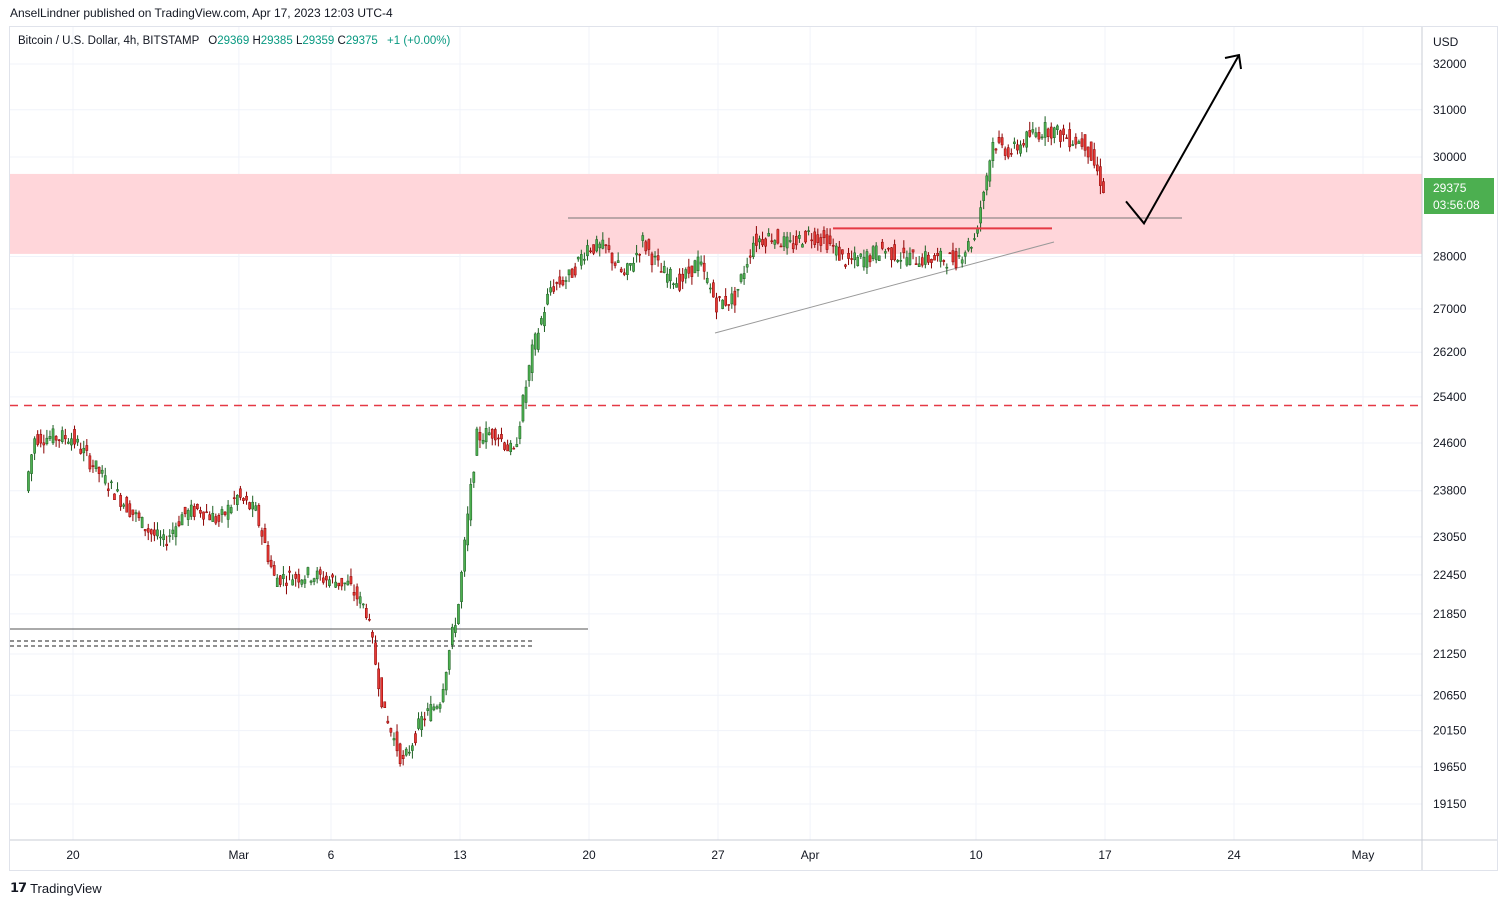 This screenshot has width=1508, height=907. I want to click on low-value: 29359, so click(318, 41).